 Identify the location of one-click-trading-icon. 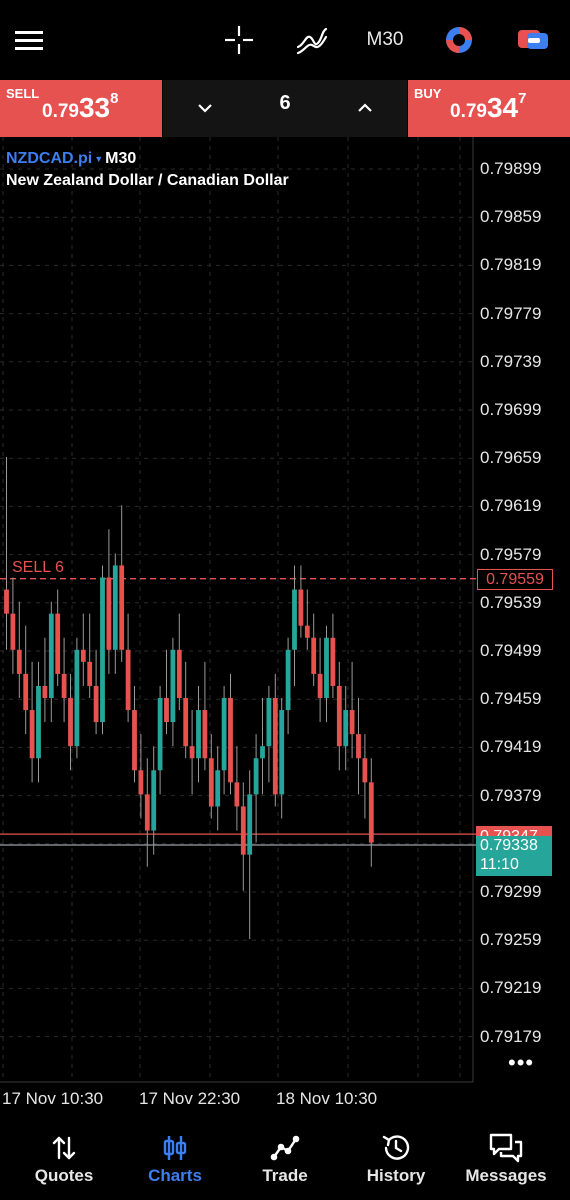
(533, 40).